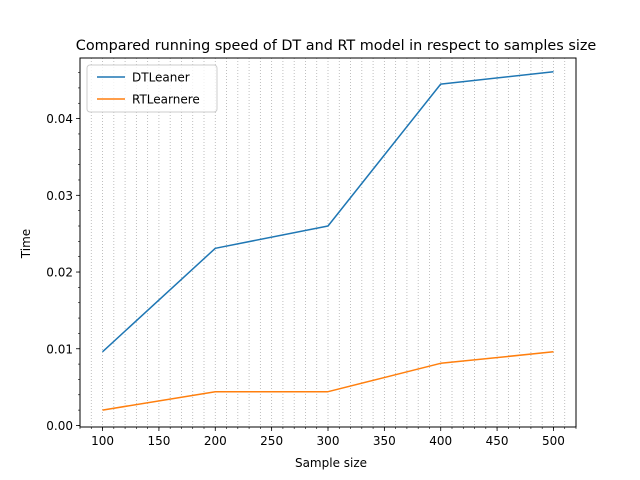  Describe the element at coordinates (59, 349) in the screenshot. I see `y-tick-label: 0.01` at that location.